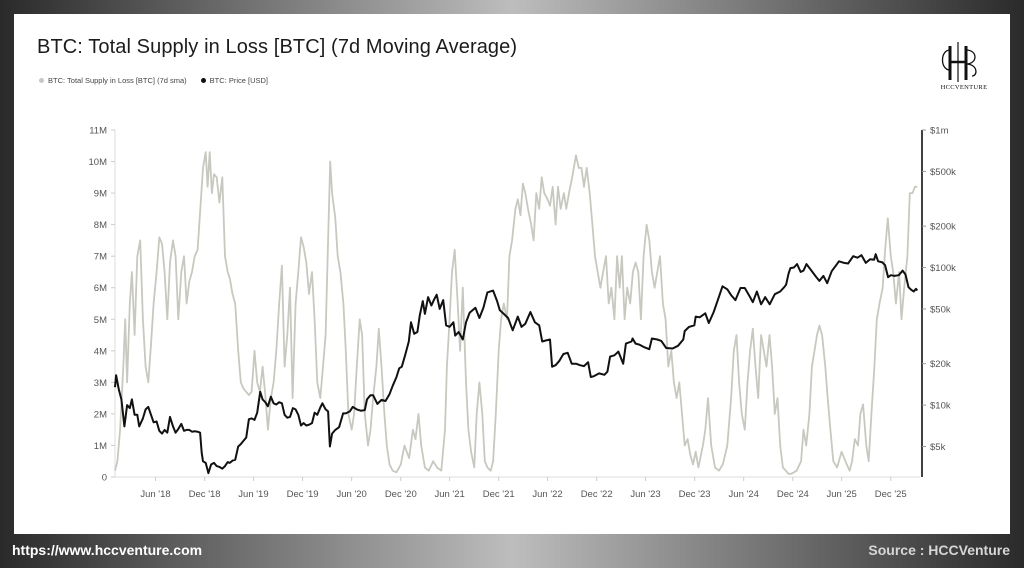 This screenshot has width=1024, height=568. Describe the element at coordinates (891, 494) in the screenshot. I see `x-tick-label: Dec '25` at that location.